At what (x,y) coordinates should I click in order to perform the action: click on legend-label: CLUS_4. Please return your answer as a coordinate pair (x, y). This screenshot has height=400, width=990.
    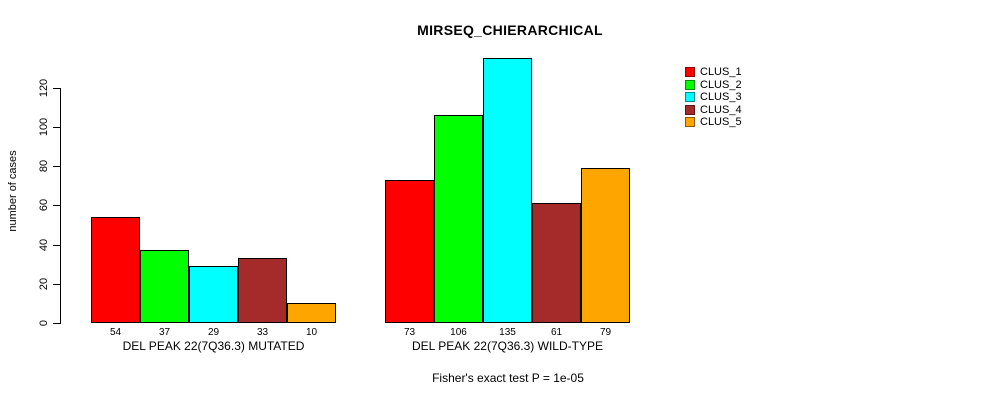
    Looking at the image, I should click on (721, 109).